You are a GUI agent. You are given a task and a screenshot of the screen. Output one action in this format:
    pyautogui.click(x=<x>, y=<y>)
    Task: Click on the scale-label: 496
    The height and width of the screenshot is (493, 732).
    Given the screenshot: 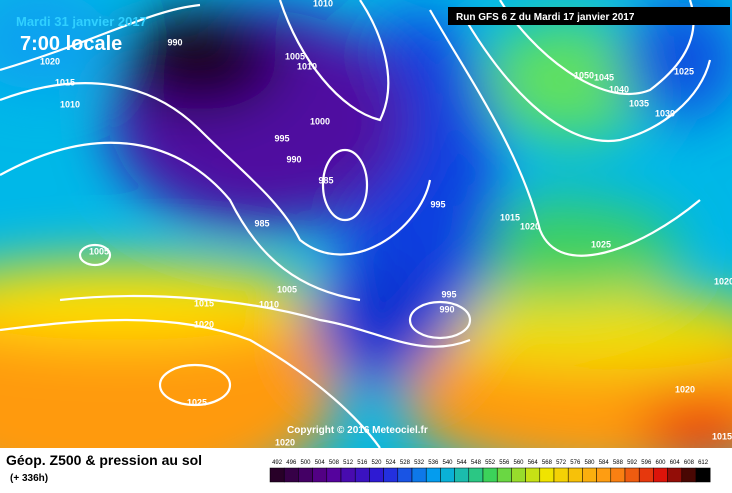 What is the action you would take?
    pyautogui.click(x=291, y=463)
    